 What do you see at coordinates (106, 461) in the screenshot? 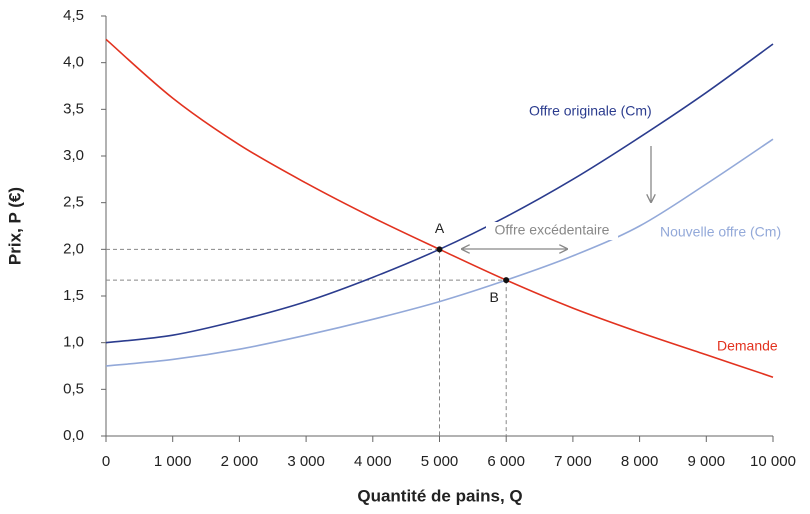
I see `x-tick-label: 0` at bounding box center [106, 461].